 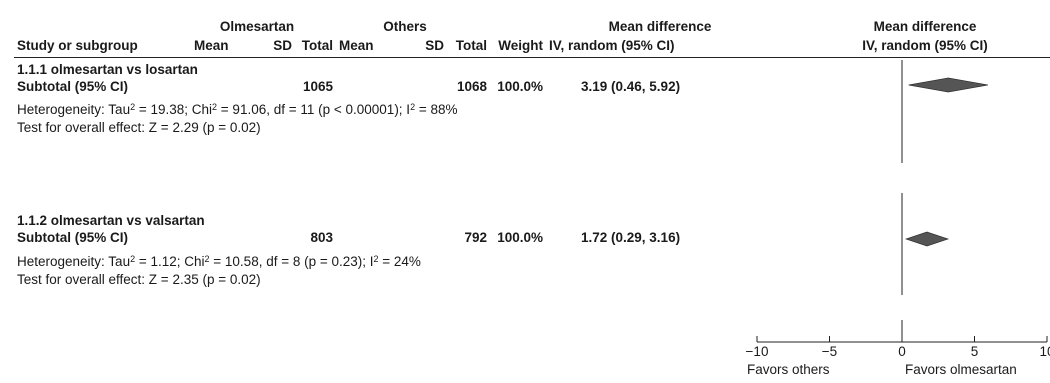 I want to click on col-total1-header: Total, so click(x=317, y=45).